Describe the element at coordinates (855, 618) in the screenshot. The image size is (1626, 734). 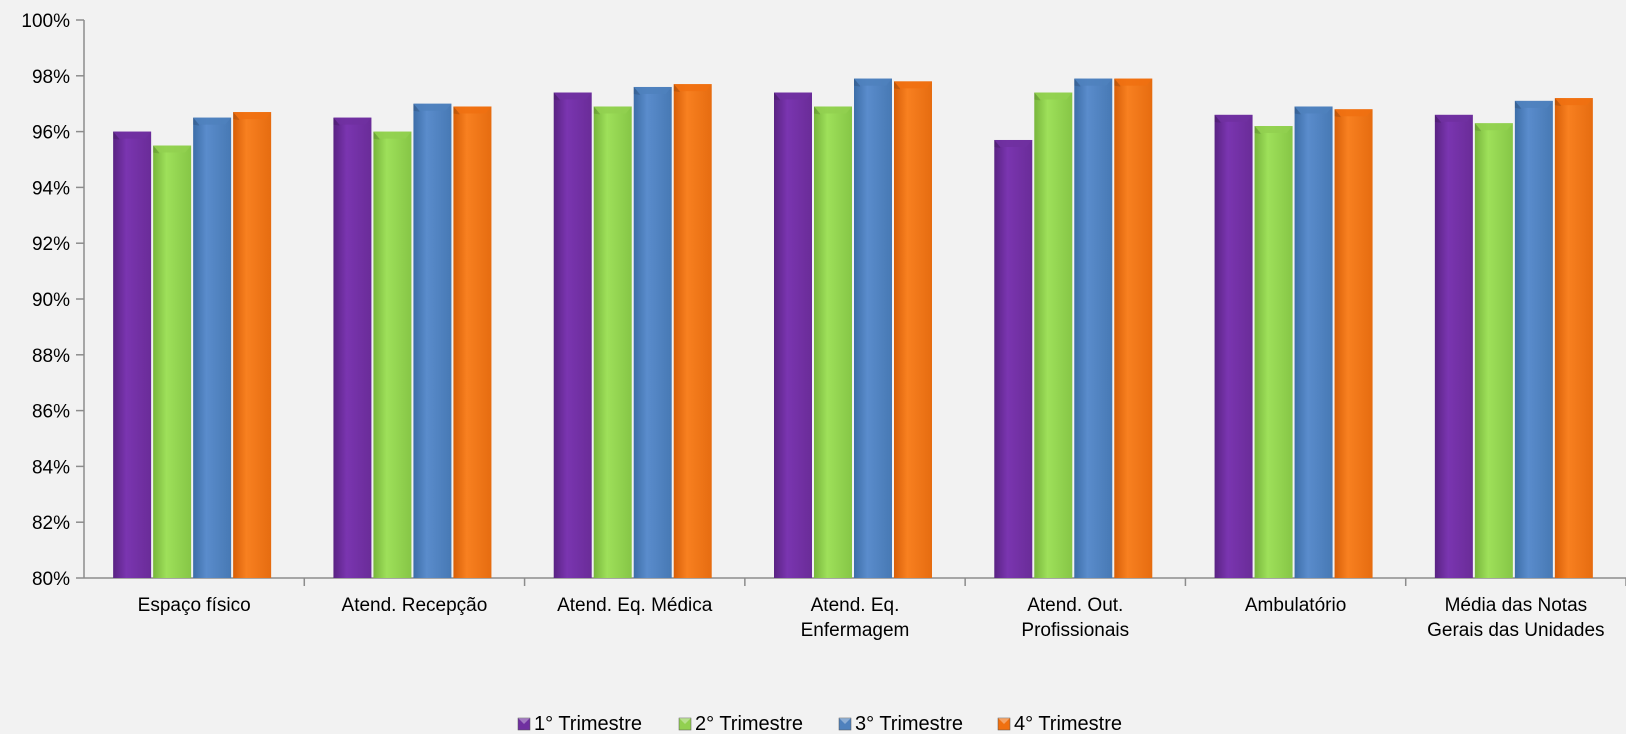
I see `category-label: Atend. Eq. Enfermagem` at that location.